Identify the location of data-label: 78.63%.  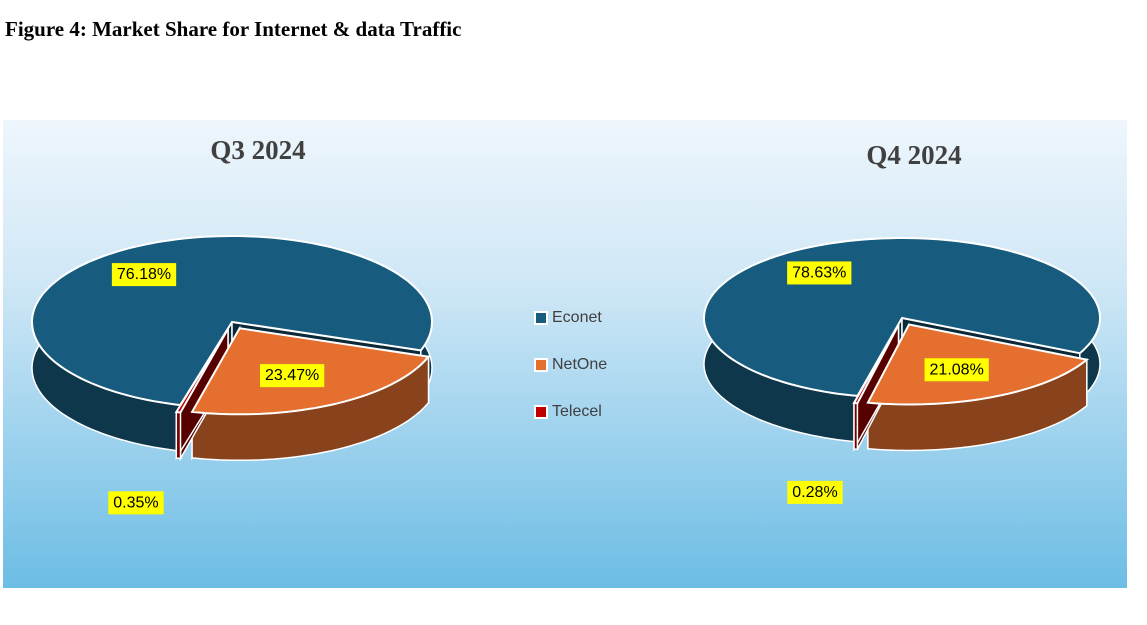
(819, 272).